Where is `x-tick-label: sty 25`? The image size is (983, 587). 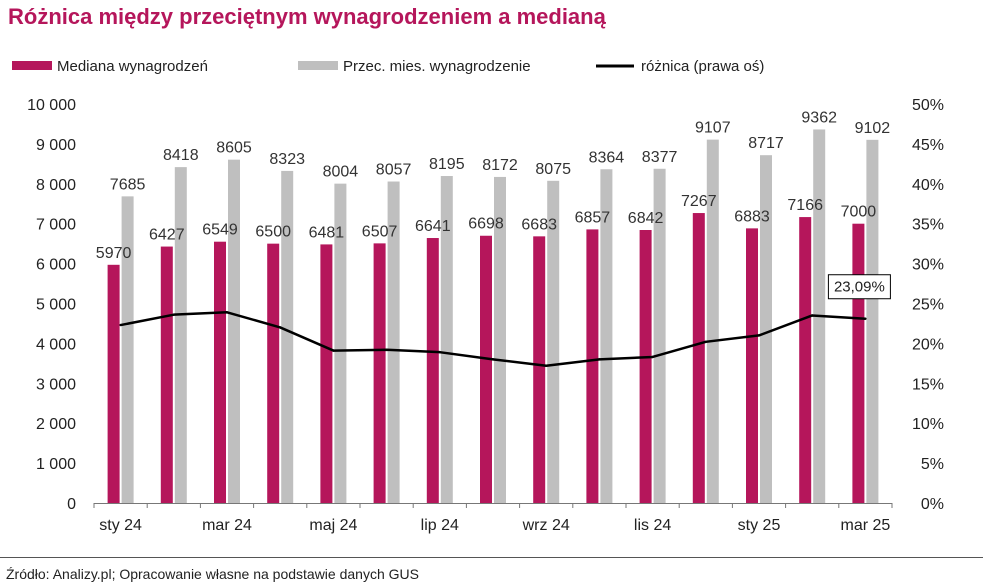 x-tick-label: sty 25 is located at coordinates (759, 525).